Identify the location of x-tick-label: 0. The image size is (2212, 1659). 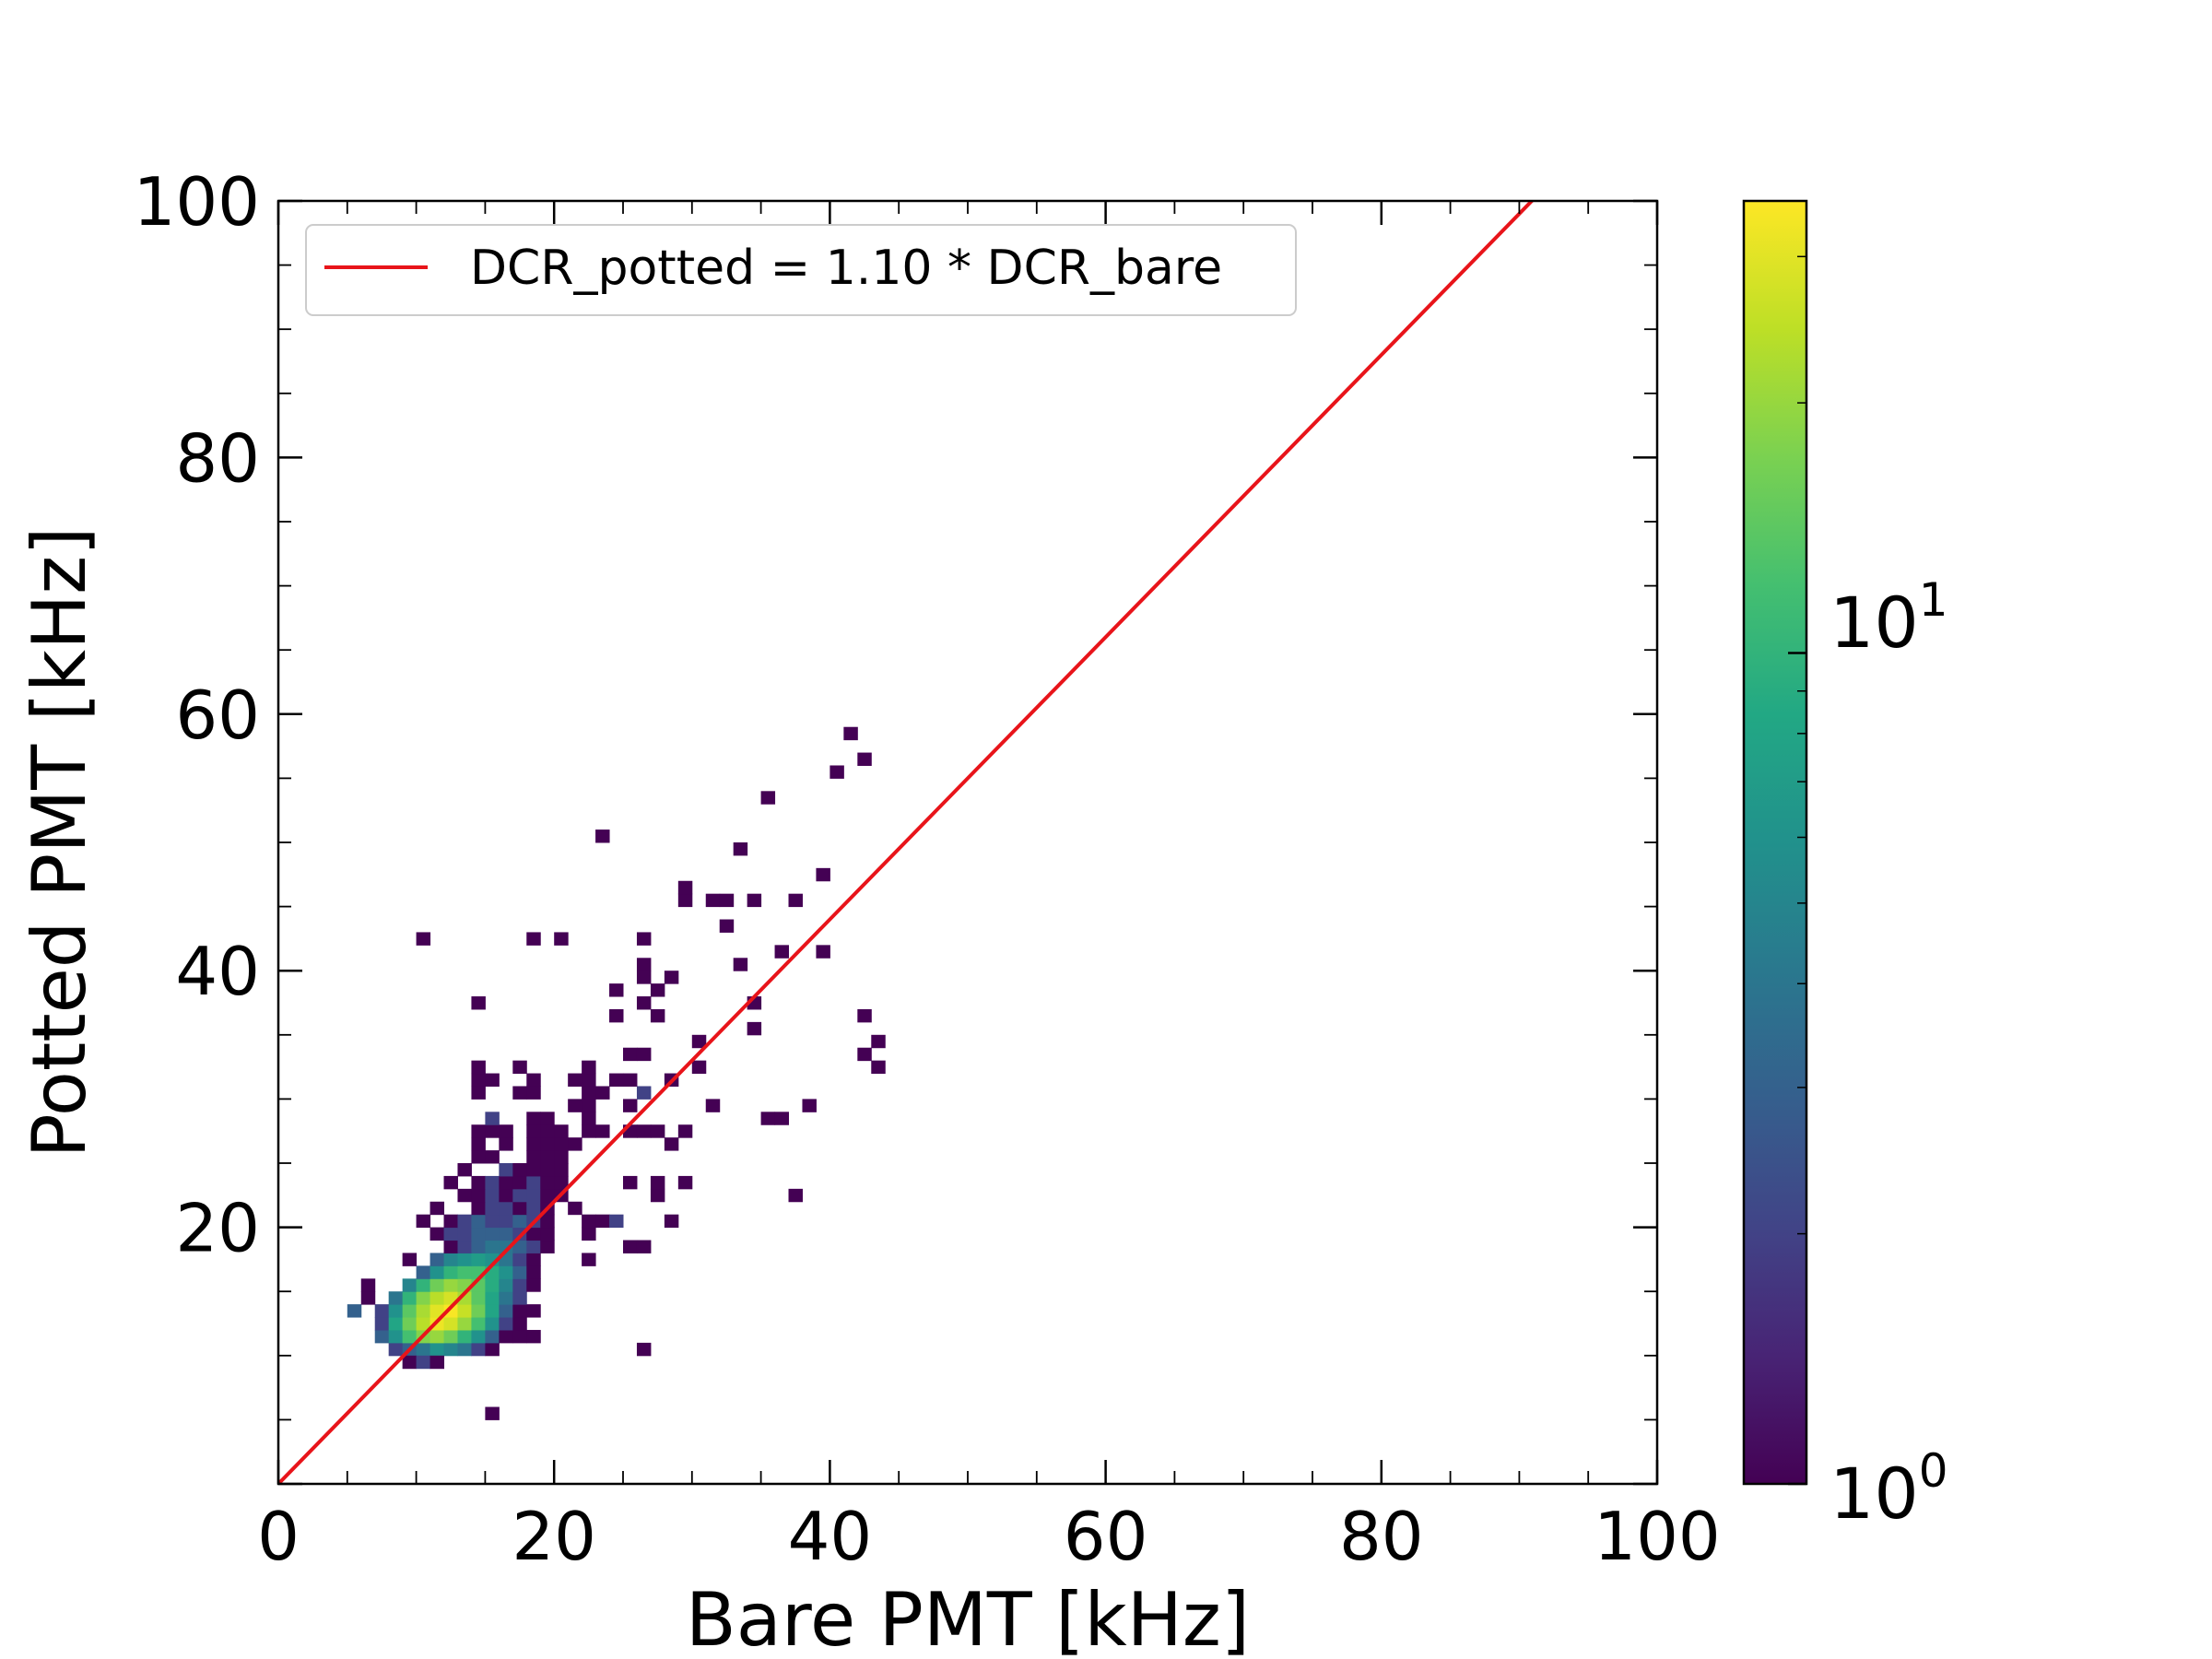
(278, 1536).